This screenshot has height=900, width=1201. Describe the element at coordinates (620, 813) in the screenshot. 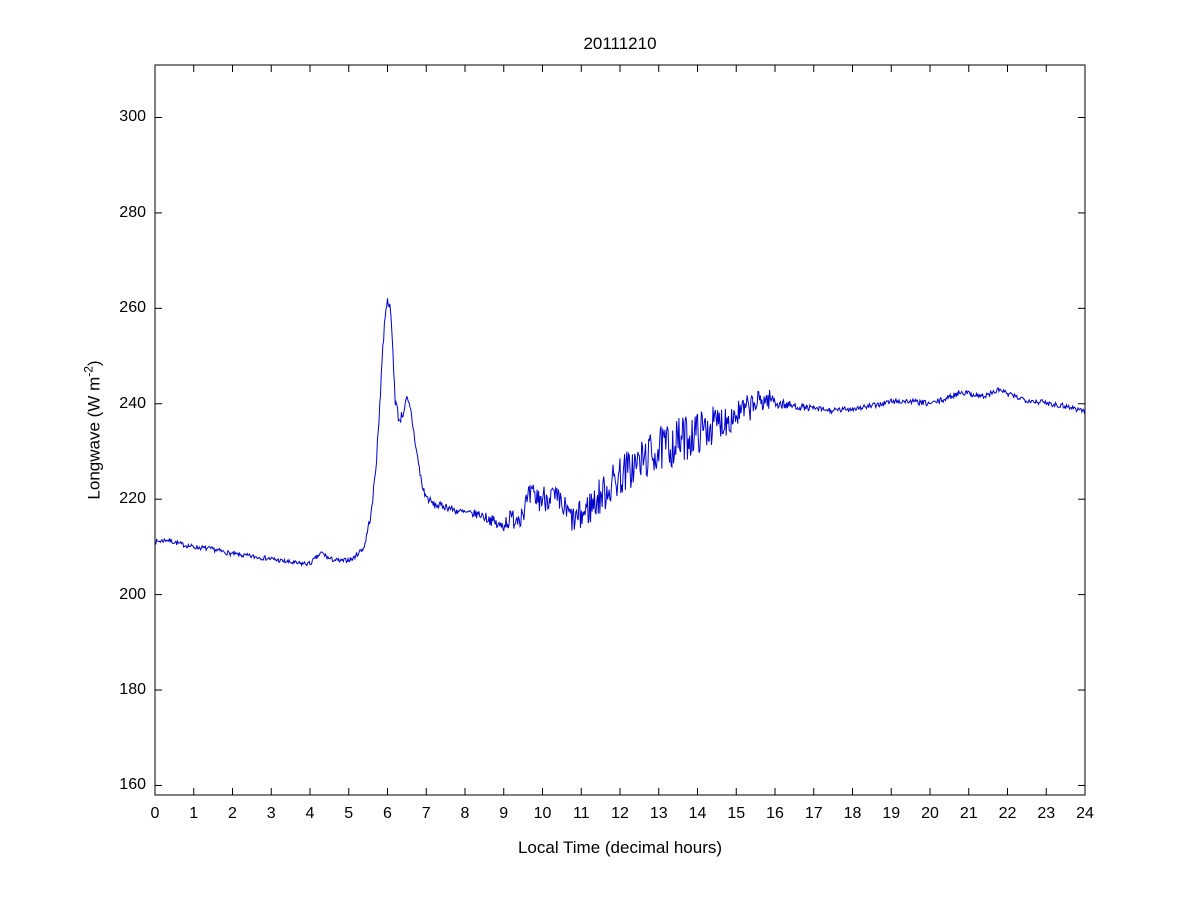

I see `x-tick-label: 12` at that location.